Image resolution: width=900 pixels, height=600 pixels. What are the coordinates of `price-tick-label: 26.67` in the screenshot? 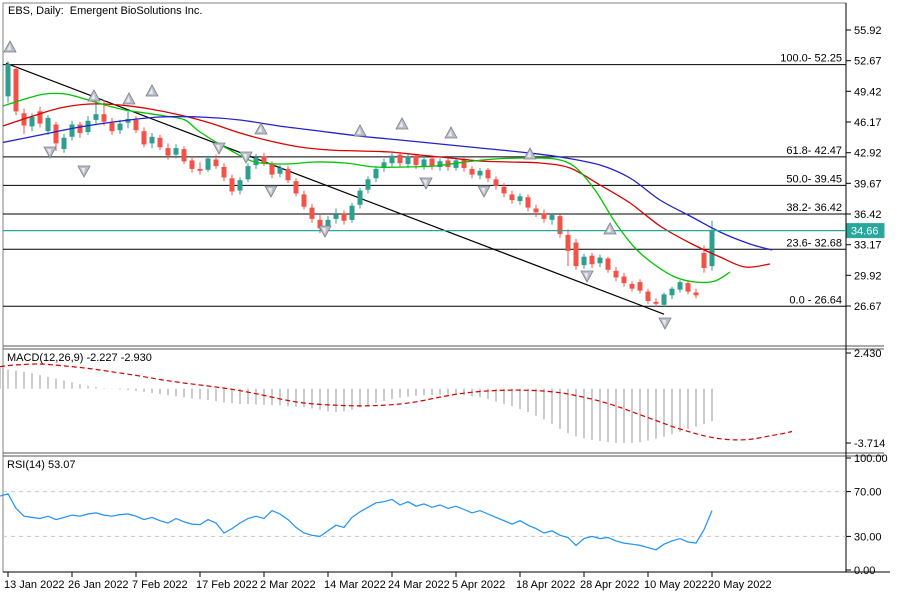 It's located at (868, 307).